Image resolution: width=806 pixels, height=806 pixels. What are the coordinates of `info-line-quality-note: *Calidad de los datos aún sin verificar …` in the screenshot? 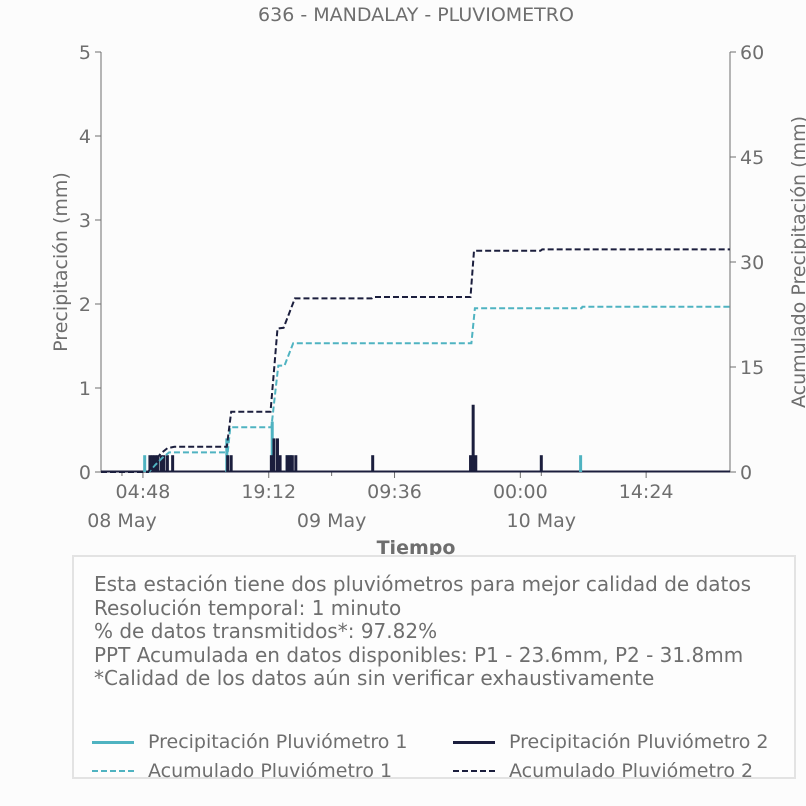 It's located at (374, 678).